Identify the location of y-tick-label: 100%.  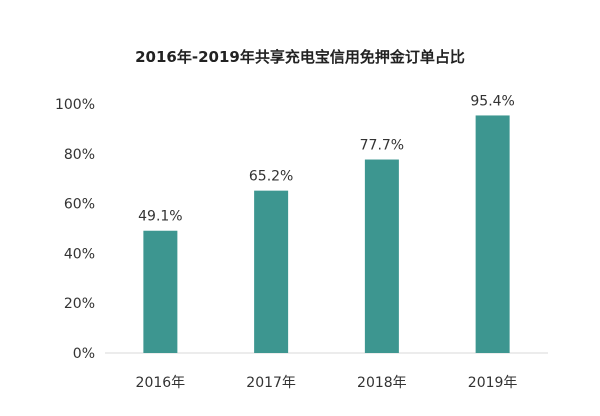
(75, 105).